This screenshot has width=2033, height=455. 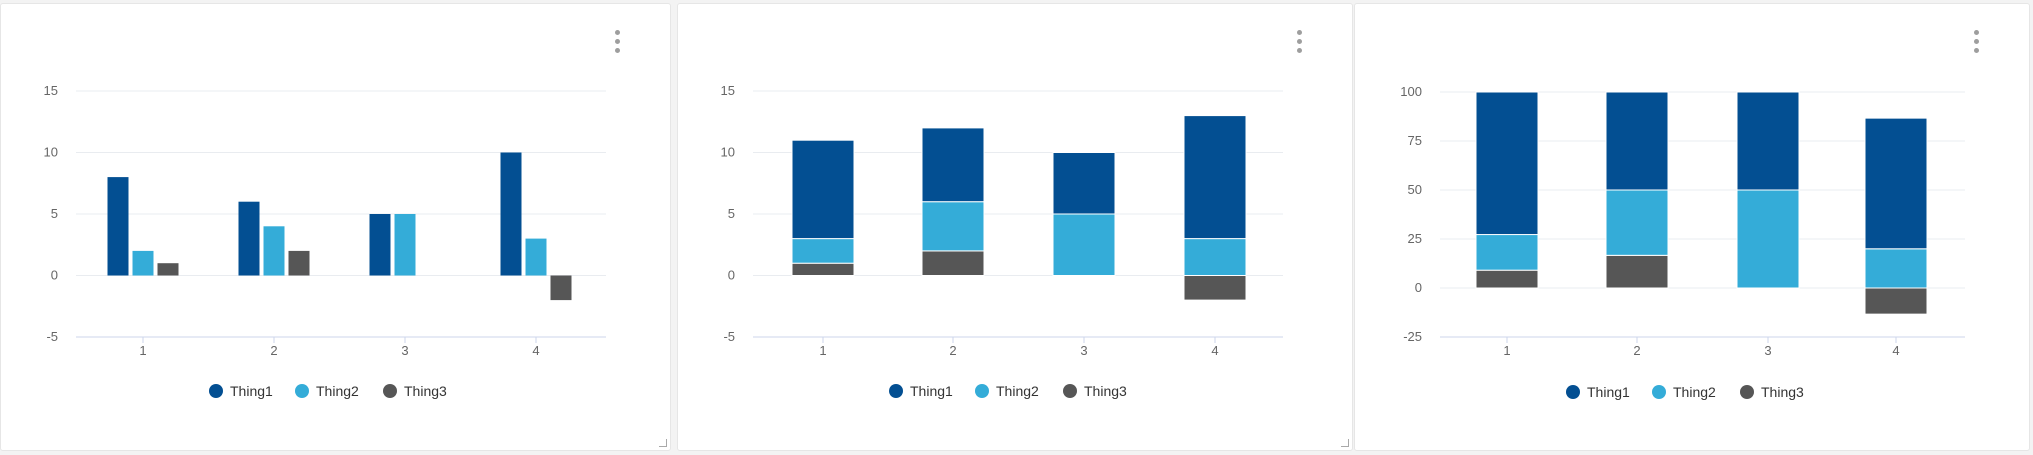 I want to click on bar-thing3-cat1, so click(x=168, y=269).